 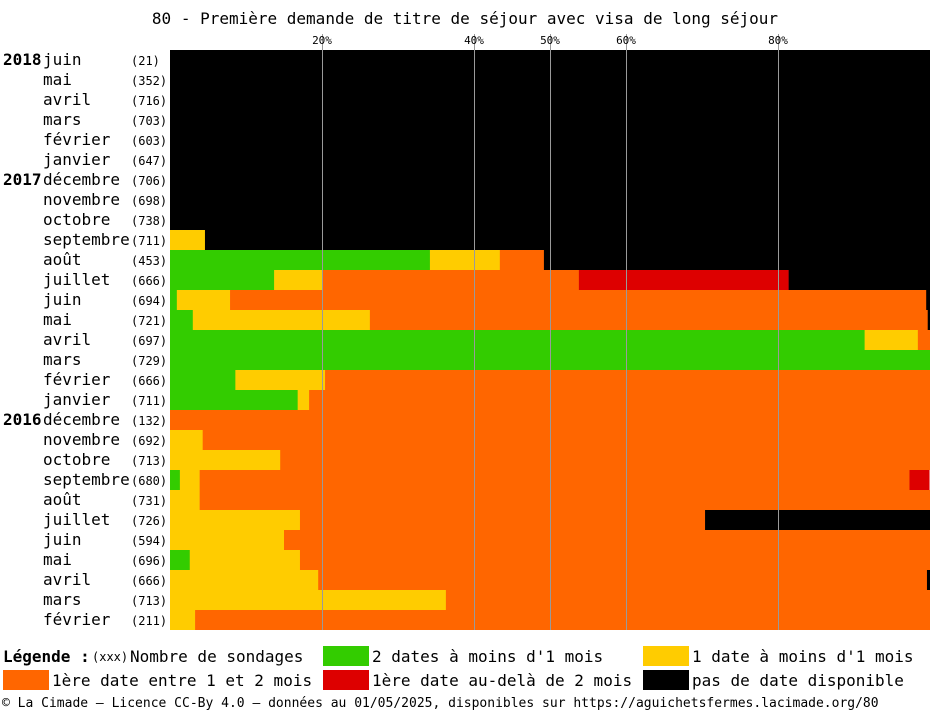 I want to click on legend-swatch-beyond-two-months, so click(x=346, y=680).